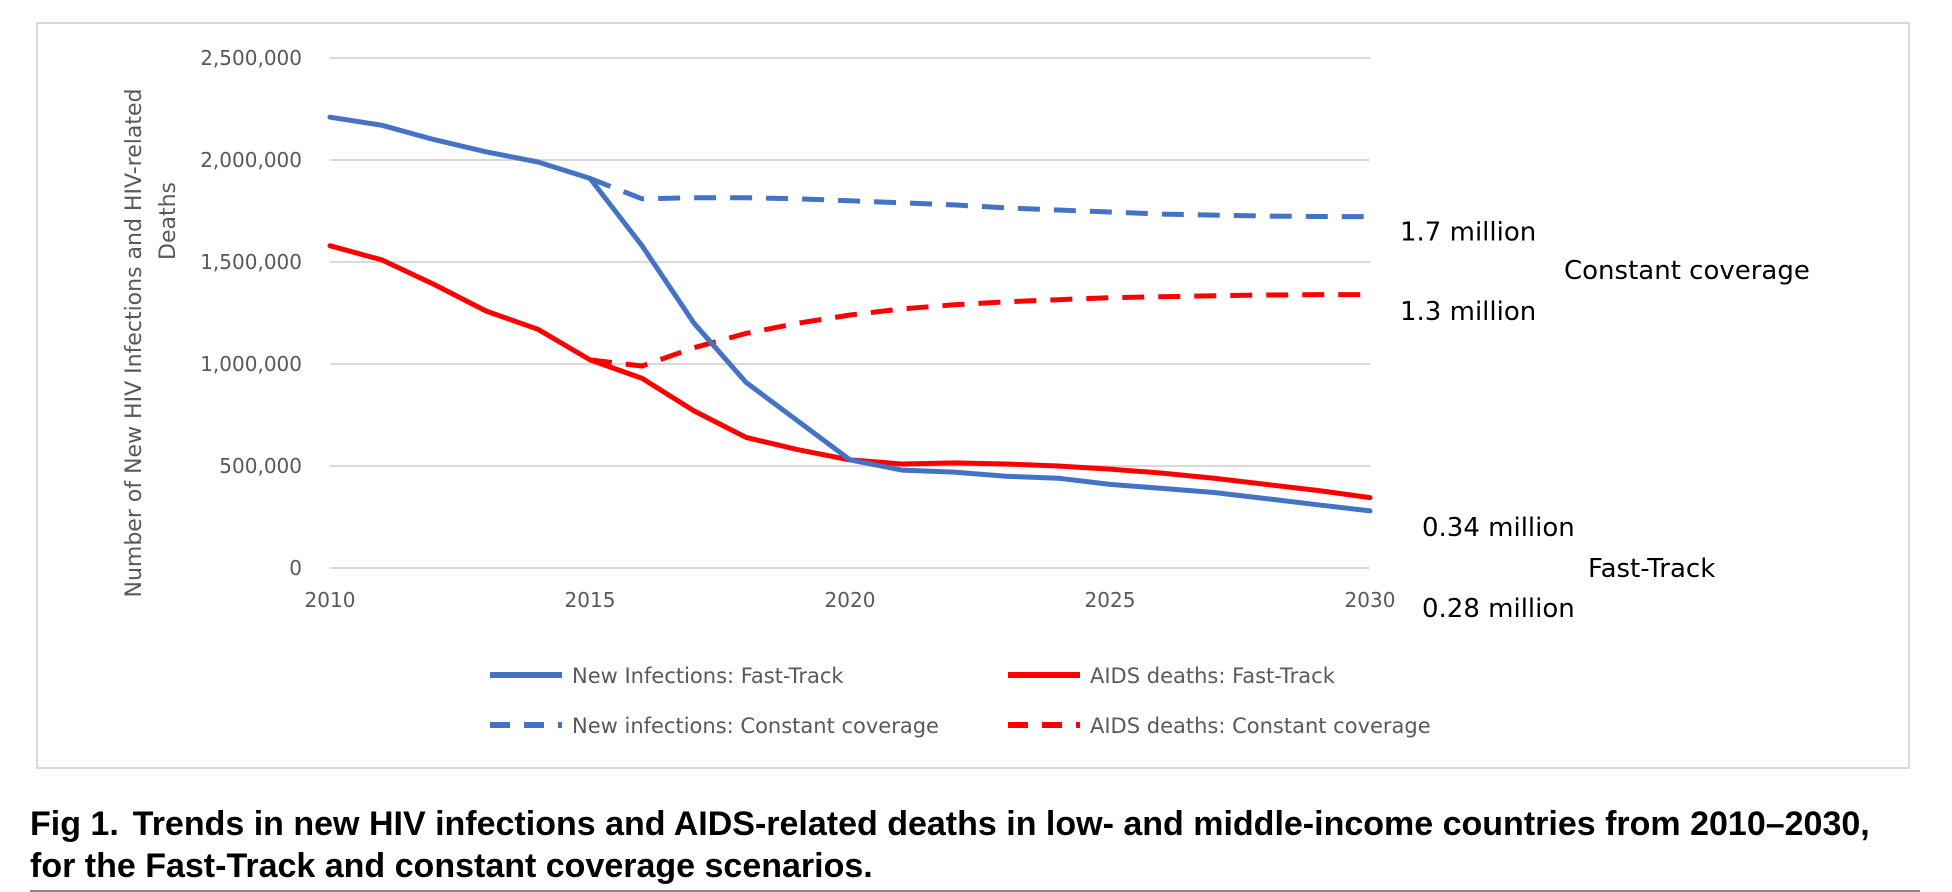  I want to click on y-tick-label: 0, so click(295, 568).